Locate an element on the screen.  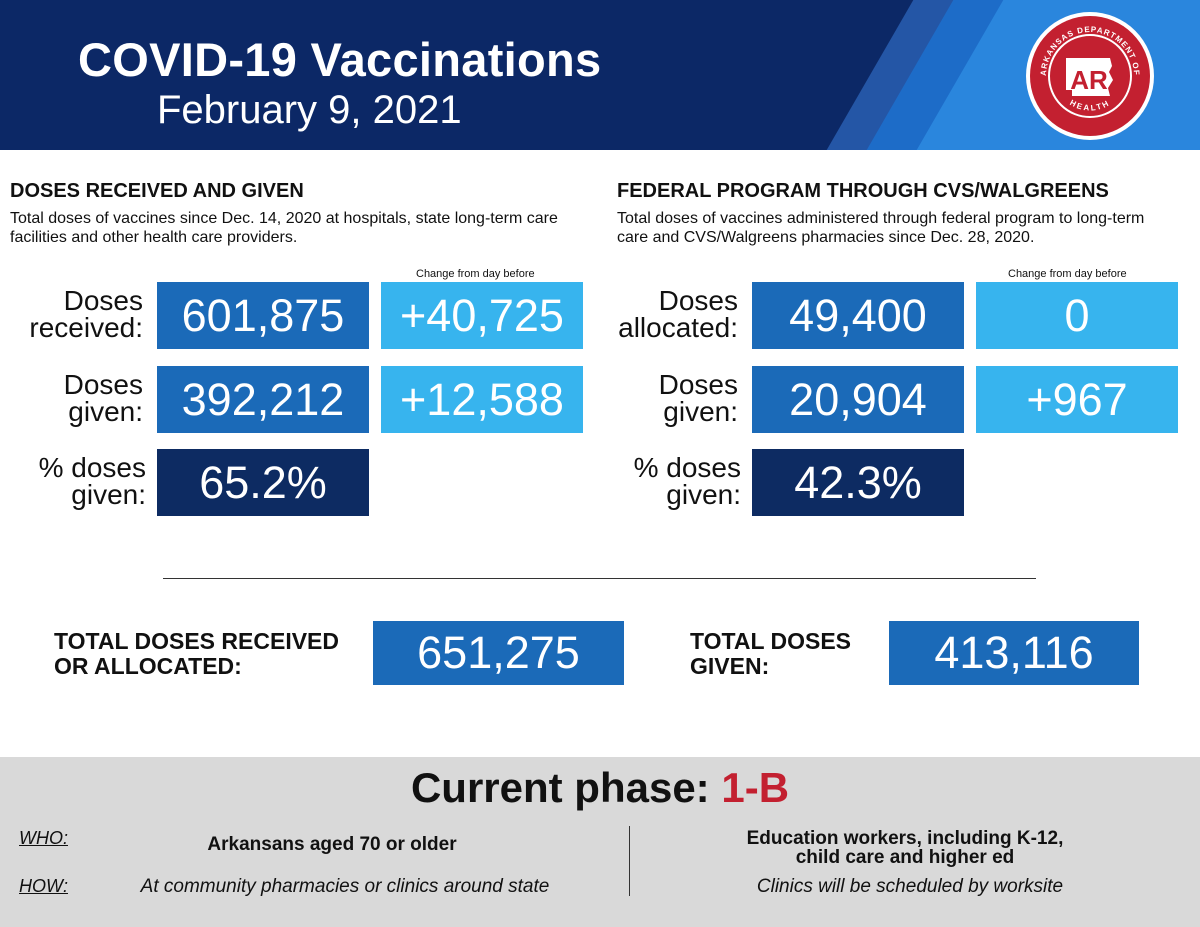
total-received-label: TOTAL DOSES RECEIVED OR ALLOCATED: is located at coordinates (196, 653).